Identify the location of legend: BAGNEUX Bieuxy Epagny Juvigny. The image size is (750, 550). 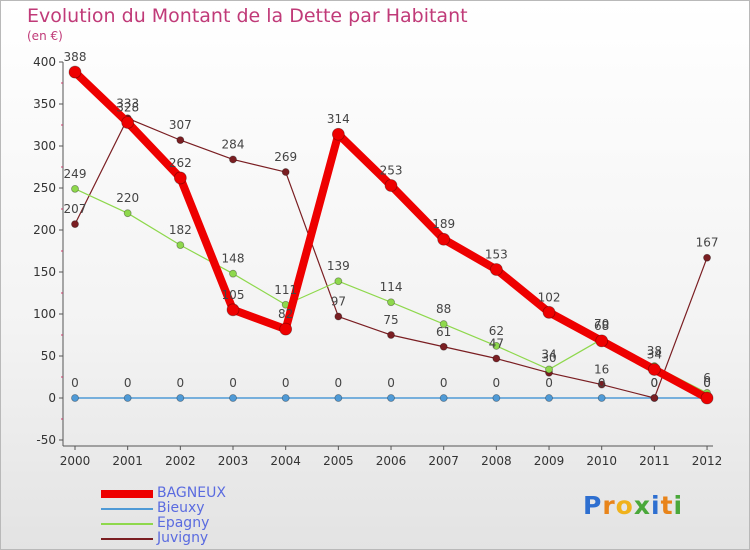
(201, 516).